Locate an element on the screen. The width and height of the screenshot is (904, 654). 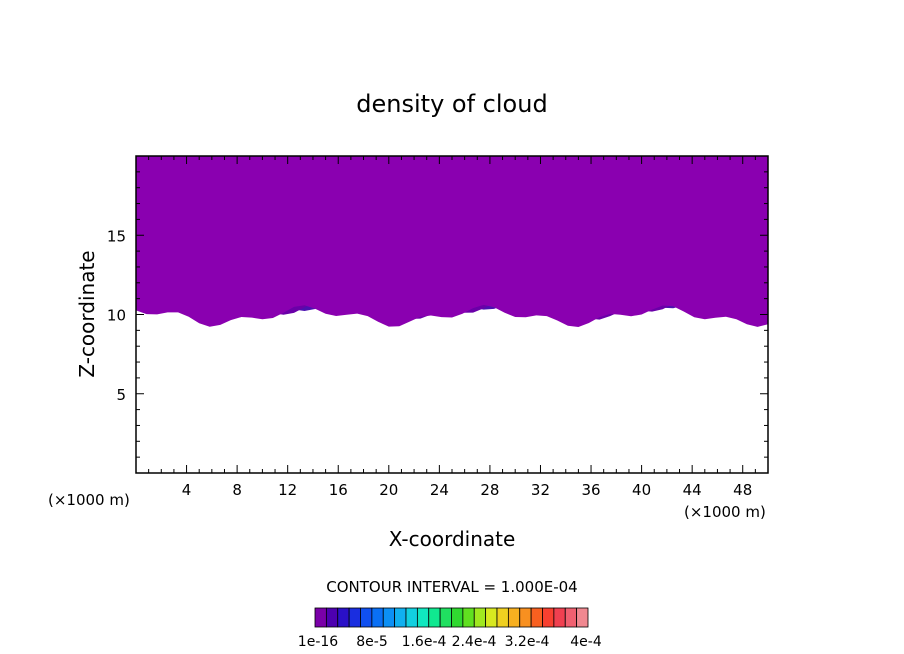
x-tick-label: 4 is located at coordinates (187, 490).